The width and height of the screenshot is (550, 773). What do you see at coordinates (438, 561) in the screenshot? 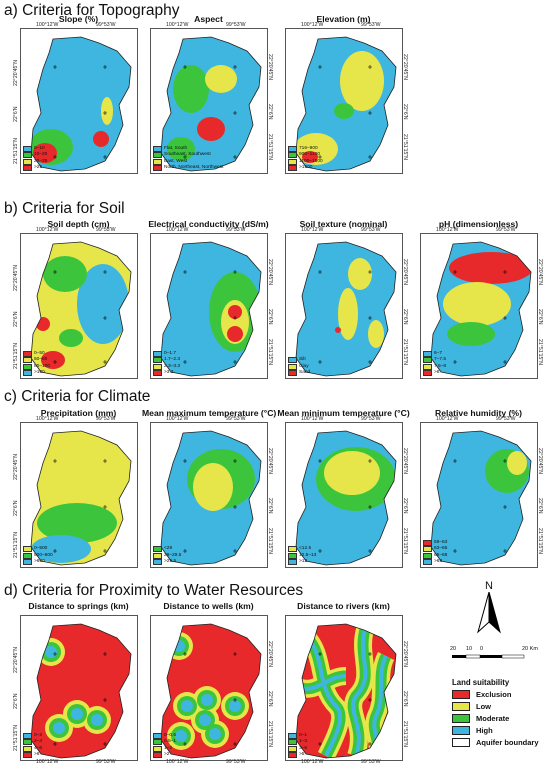
I see `legend-label: >68` at bounding box center [438, 561].